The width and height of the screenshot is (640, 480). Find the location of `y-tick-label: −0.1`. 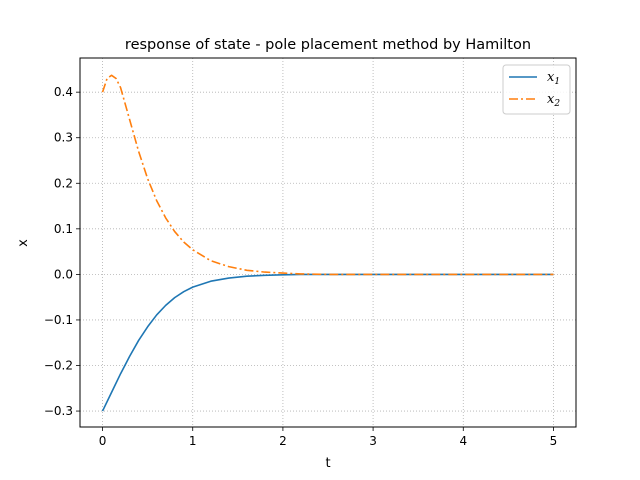

y-tick-label: −0.1 is located at coordinates (58, 320).